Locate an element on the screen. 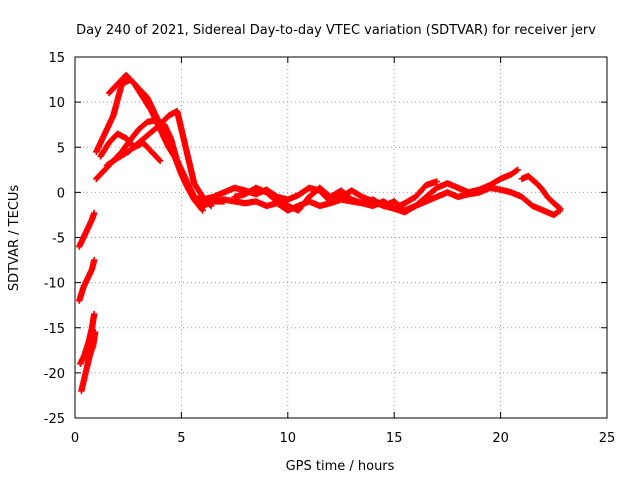 The image size is (640, 480). x-tick-label: 15 is located at coordinates (394, 438).